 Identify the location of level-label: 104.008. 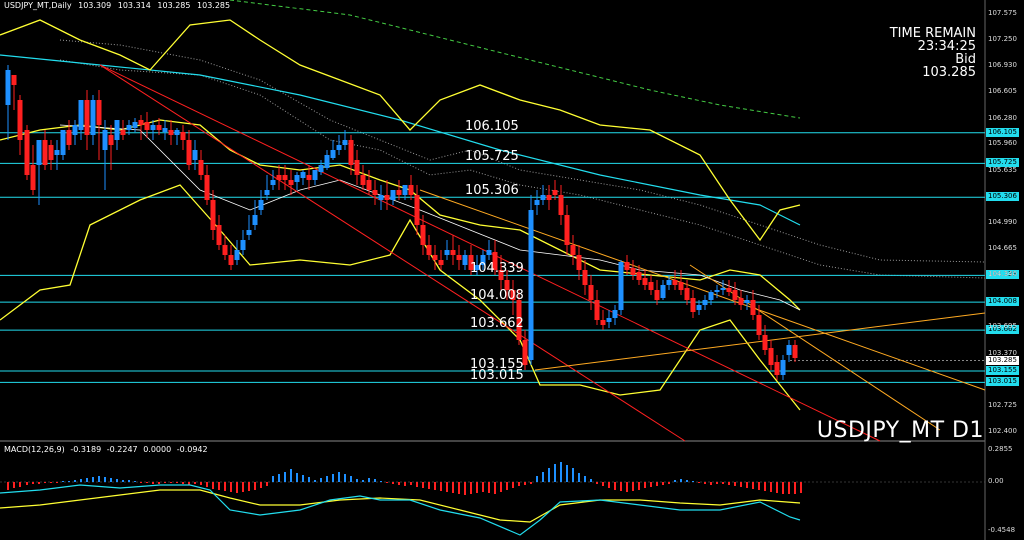
(497, 296).